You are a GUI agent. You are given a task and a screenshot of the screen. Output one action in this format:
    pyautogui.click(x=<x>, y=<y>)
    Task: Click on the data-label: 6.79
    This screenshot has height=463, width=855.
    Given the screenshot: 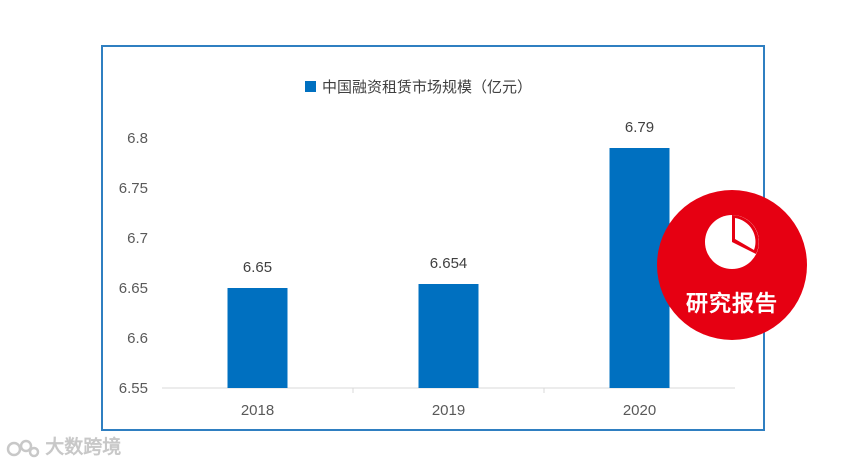 What is the action you would take?
    pyautogui.click(x=639, y=127)
    